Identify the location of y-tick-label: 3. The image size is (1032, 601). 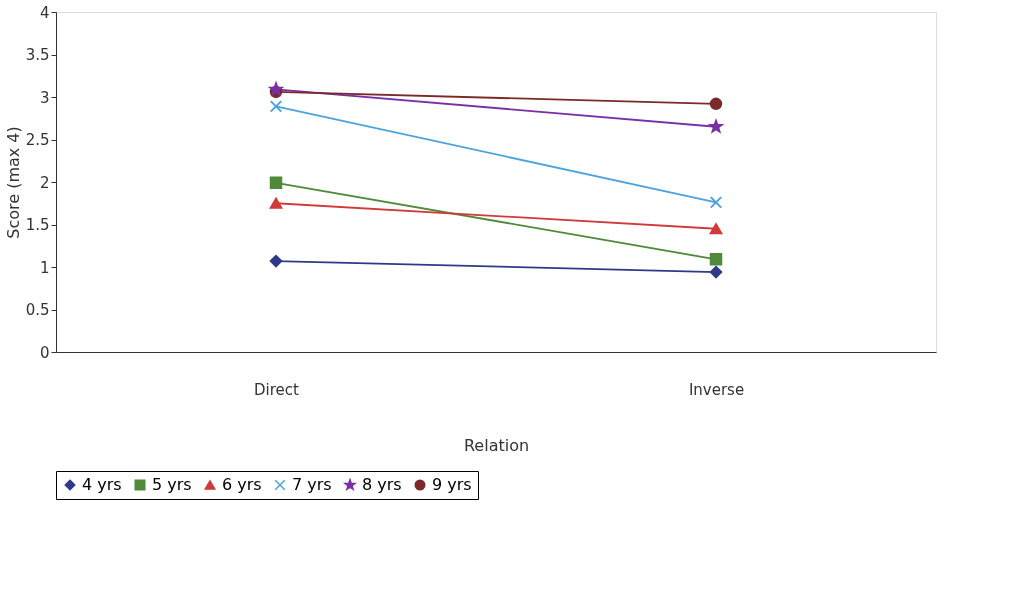
(44, 97).